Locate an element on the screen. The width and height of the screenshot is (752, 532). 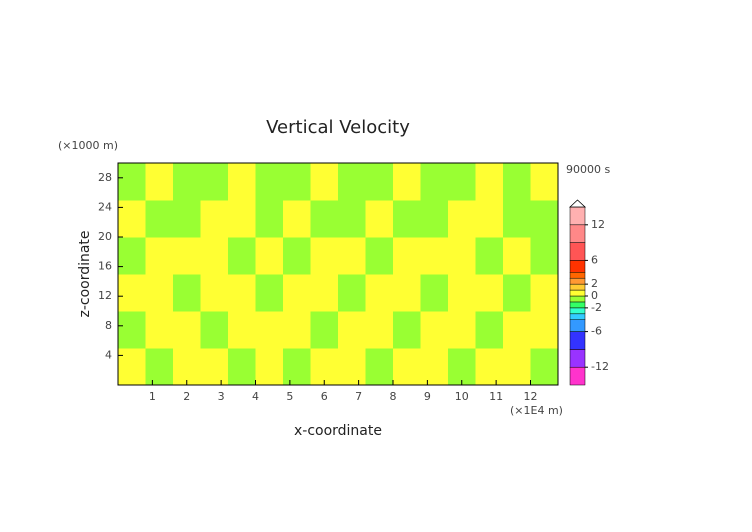
x-tick-label: 6 is located at coordinates (324, 396).